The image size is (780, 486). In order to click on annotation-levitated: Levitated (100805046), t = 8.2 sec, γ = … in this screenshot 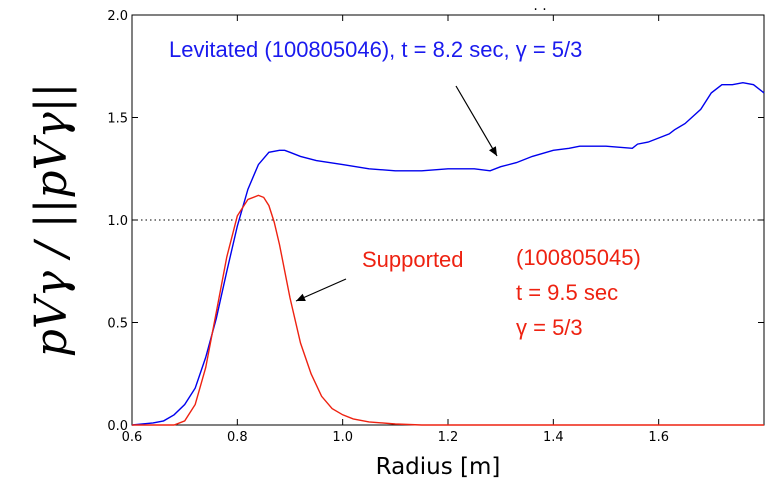, I will do `click(375, 49)`.